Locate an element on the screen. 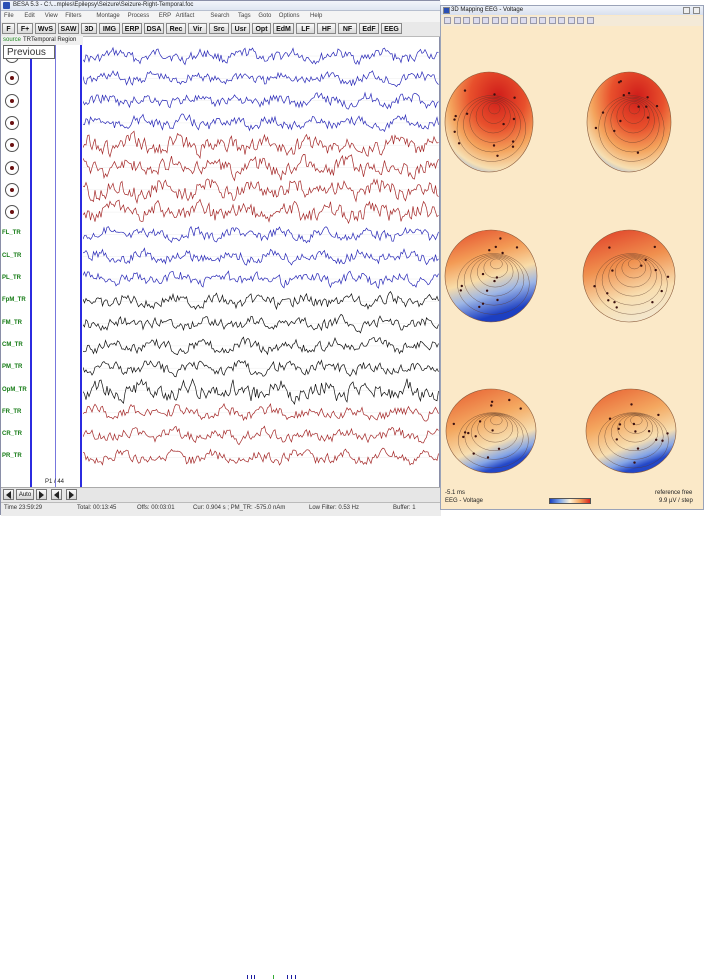 This screenshot has height=979, width=704. channel-label: PM_TR is located at coordinates (12, 367).